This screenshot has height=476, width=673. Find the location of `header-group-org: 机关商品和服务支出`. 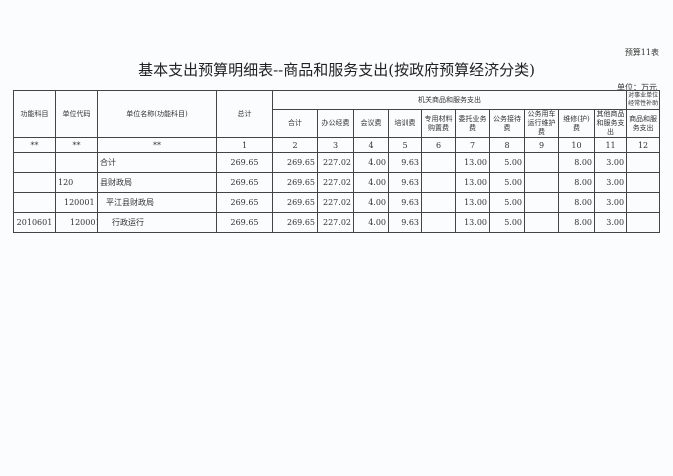

header-group-org: 机关商品和服务支出 is located at coordinates (449, 100).